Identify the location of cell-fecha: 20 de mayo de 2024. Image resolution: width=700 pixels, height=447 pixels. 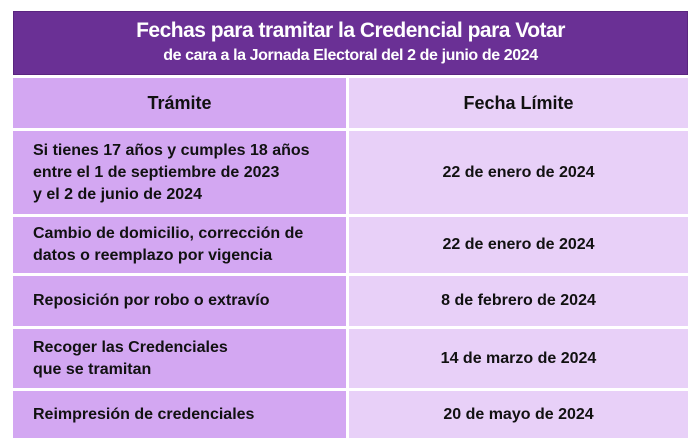
(518, 414).